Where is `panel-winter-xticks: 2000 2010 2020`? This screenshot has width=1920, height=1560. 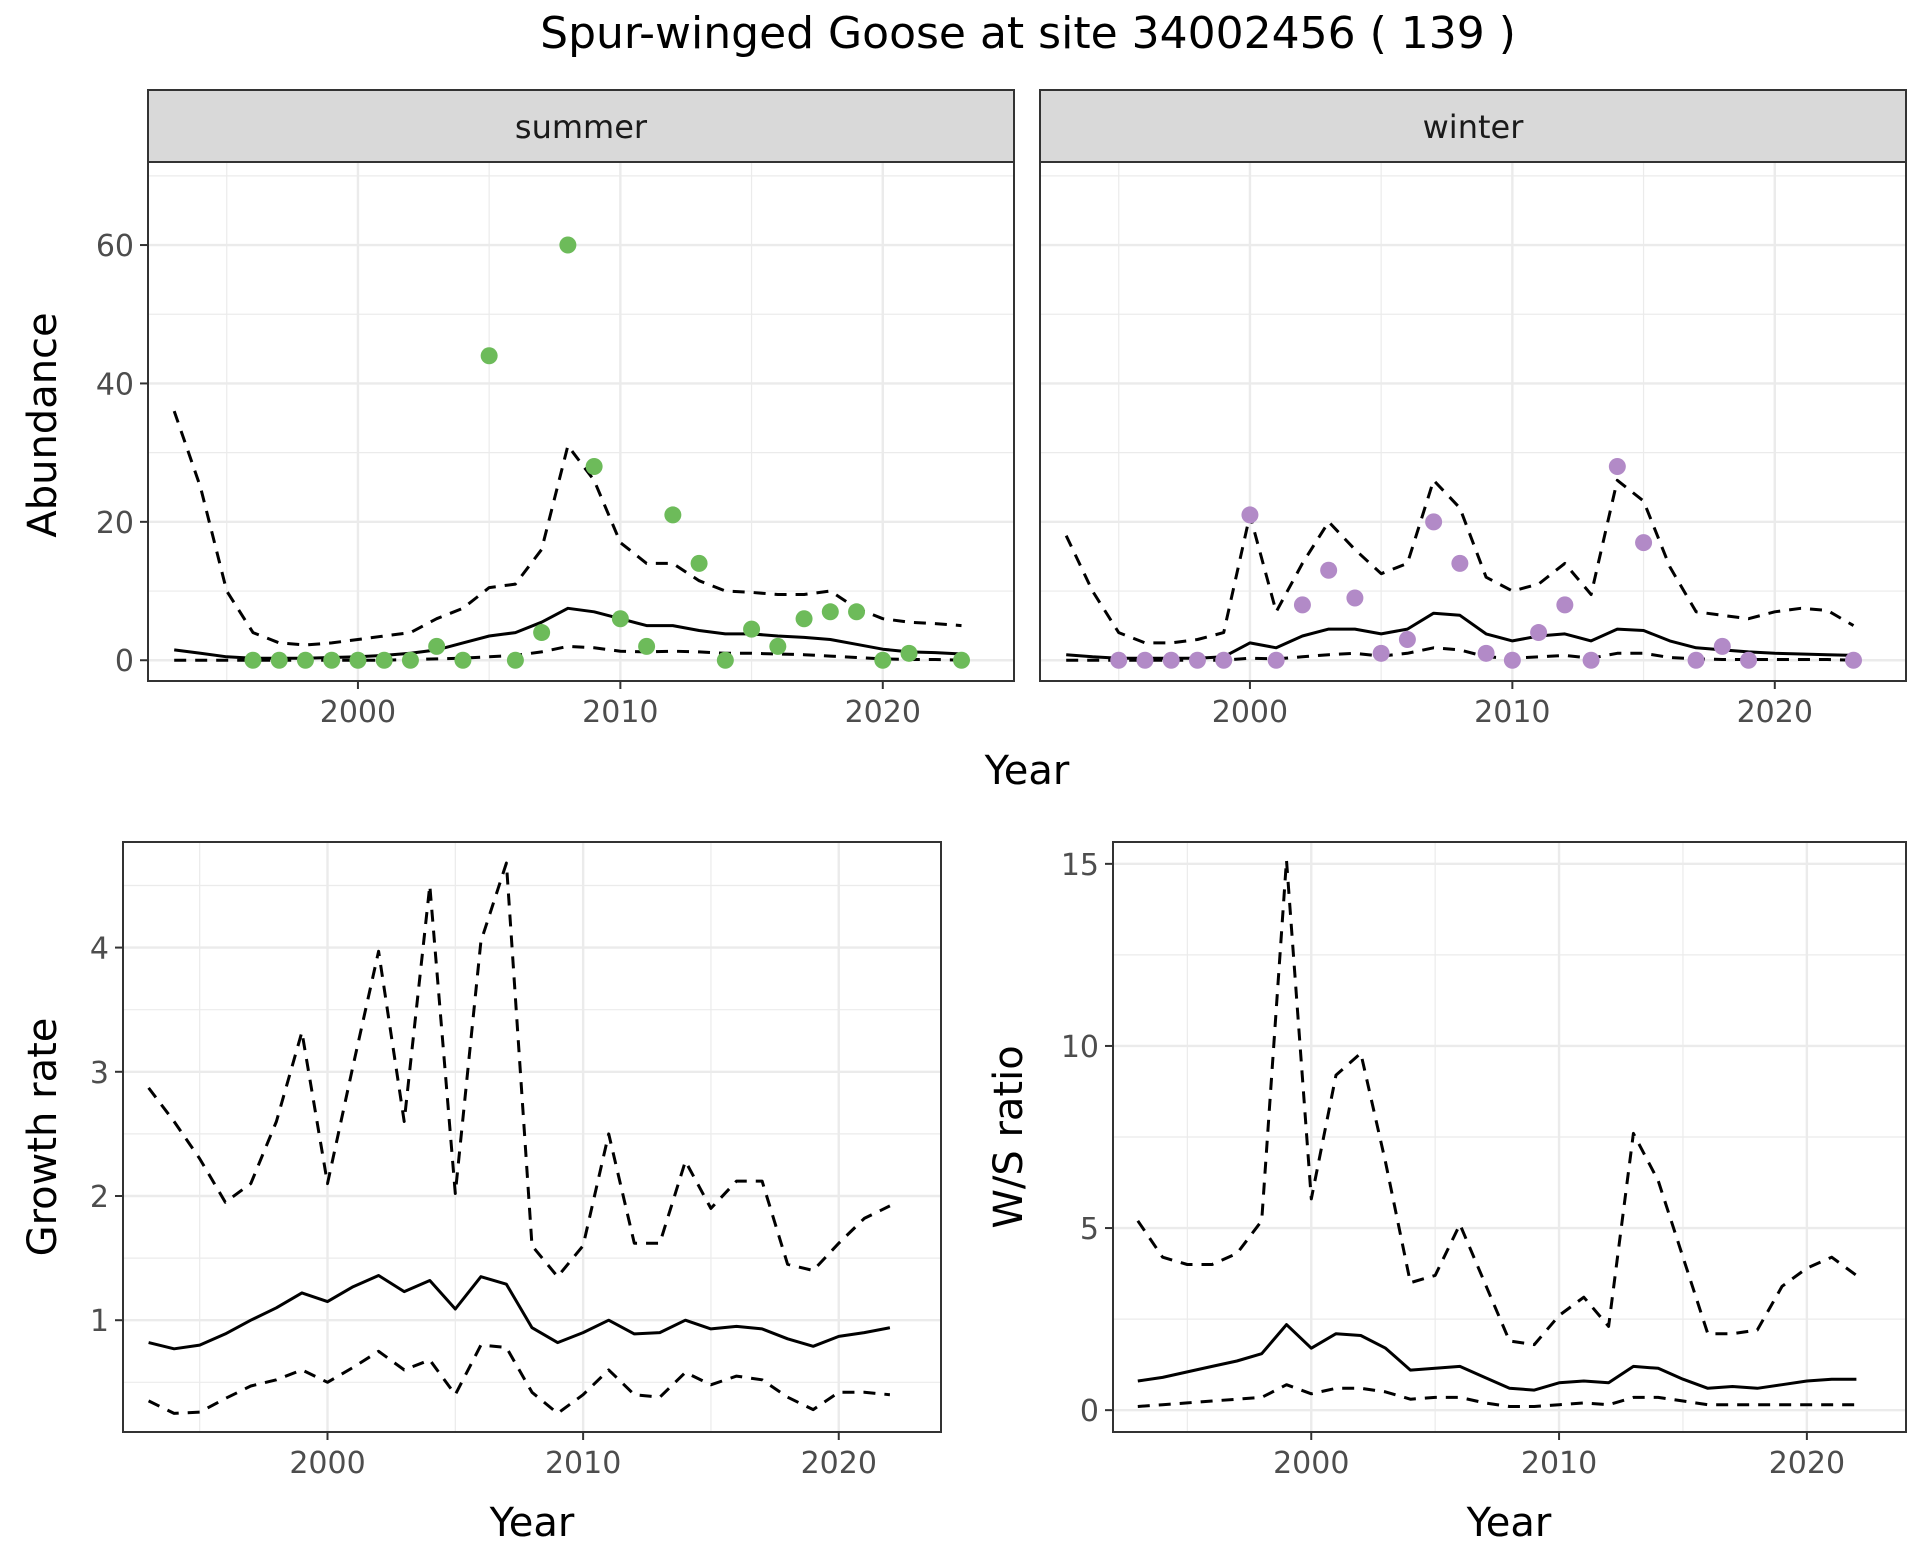
panel-winter-xticks: 2000 2010 2020 is located at coordinates (1512, 705).